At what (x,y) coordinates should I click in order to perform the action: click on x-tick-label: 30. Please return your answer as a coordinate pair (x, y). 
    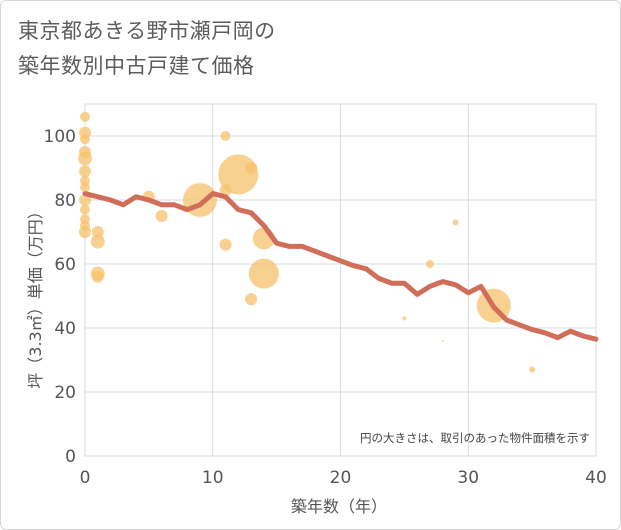
    Looking at the image, I should click on (468, 478).